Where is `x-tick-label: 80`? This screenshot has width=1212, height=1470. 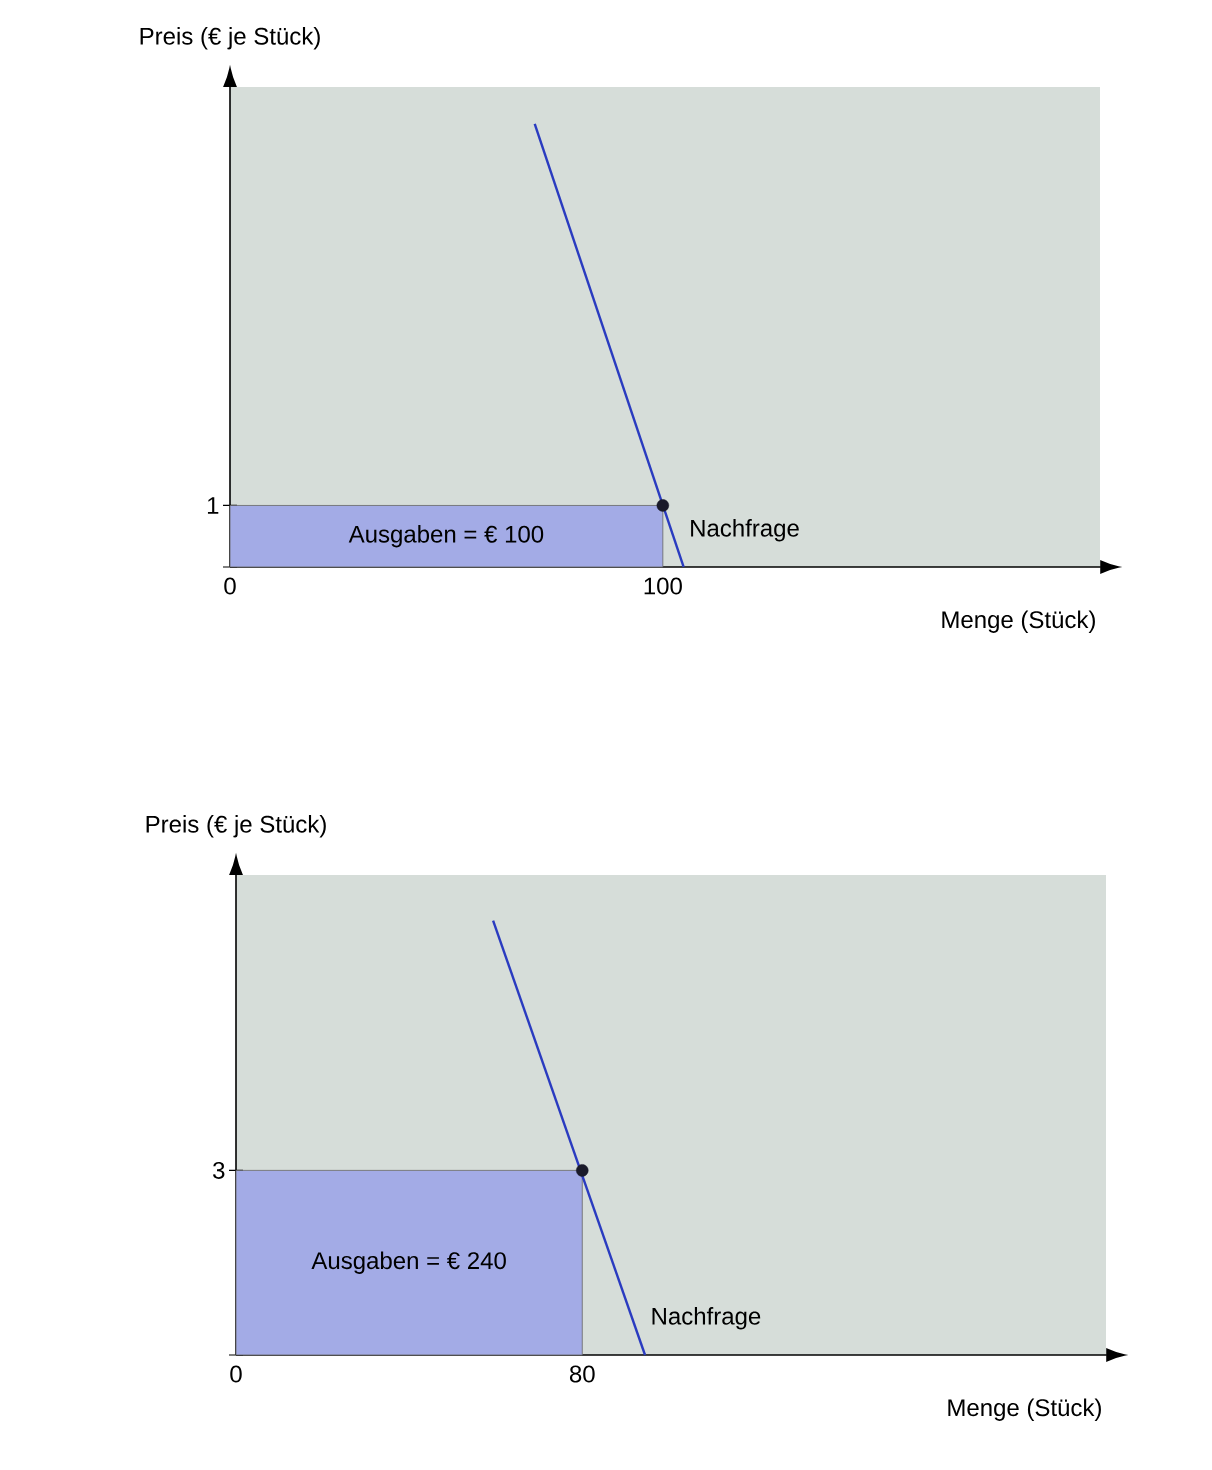 x-tick-label: 80 is located at coordinates (582, 1374).